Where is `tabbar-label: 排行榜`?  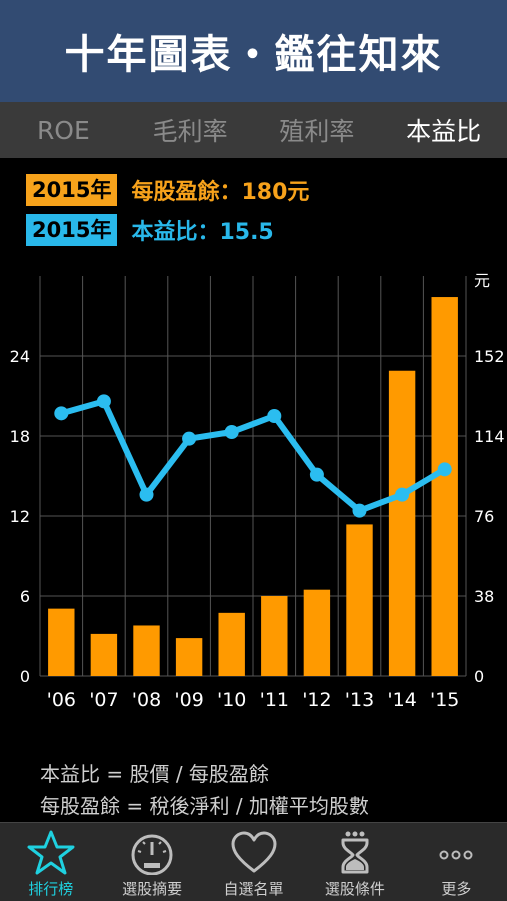 tabbar-label: 排行榜 is located at coordinates (51, 889).